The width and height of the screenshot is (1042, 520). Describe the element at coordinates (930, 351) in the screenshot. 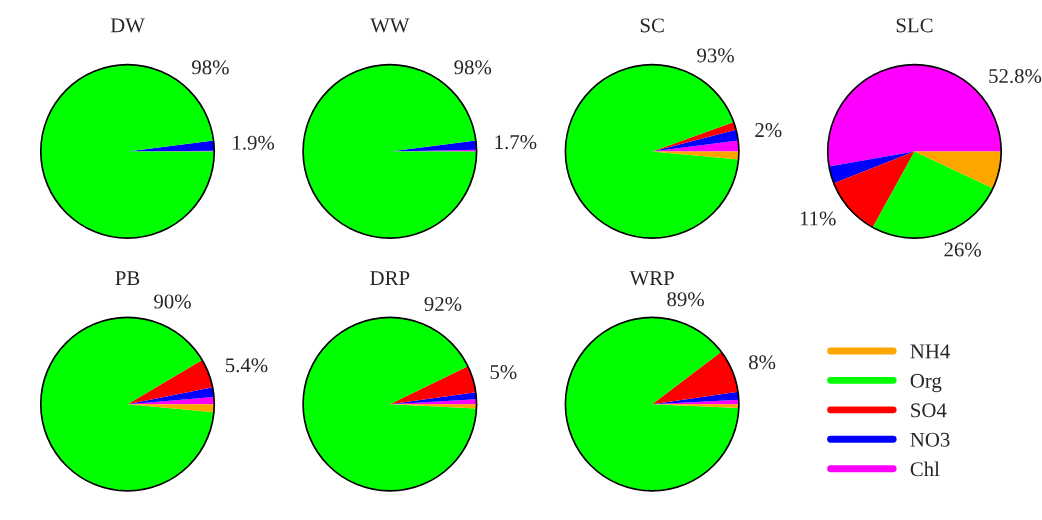

I see `legend-label: NH4` at that location.